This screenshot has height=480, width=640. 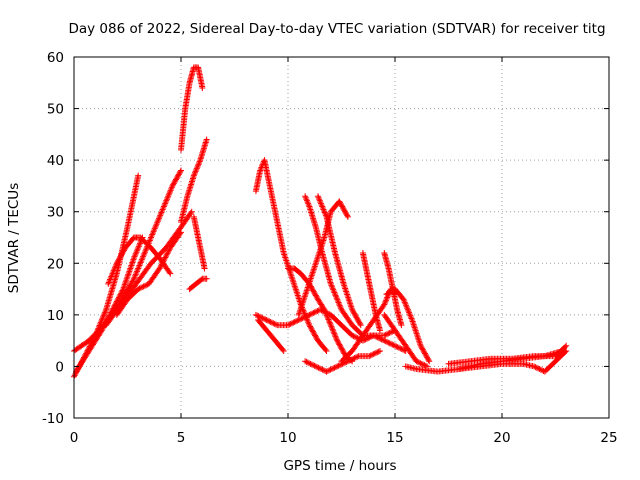 What do you see at coordinates (339, 261) in the screenshot?
I see `series-arc17` at bounding box center [339, 261].